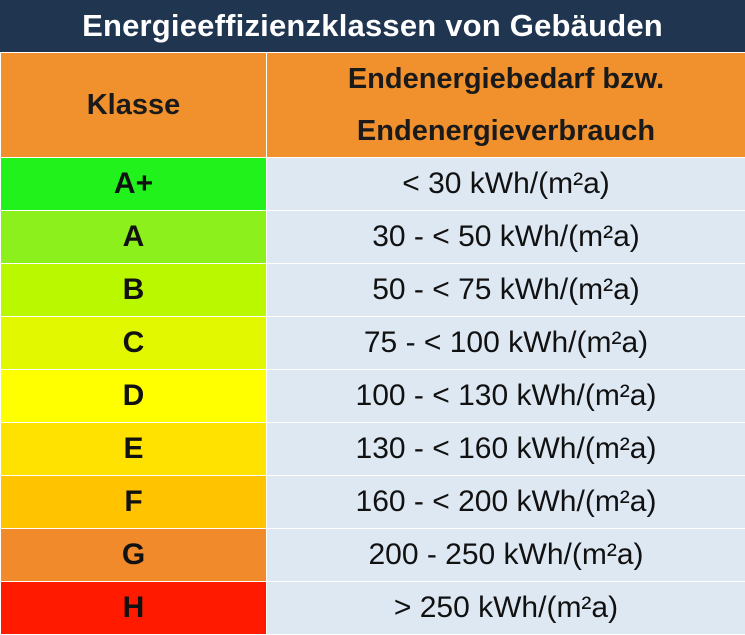 This screenshot has height=635, width=745. What do you see at coordinates (134, 105) in the screenshot?
I see `header-class: Klasse` at bounding box center [134, 105].